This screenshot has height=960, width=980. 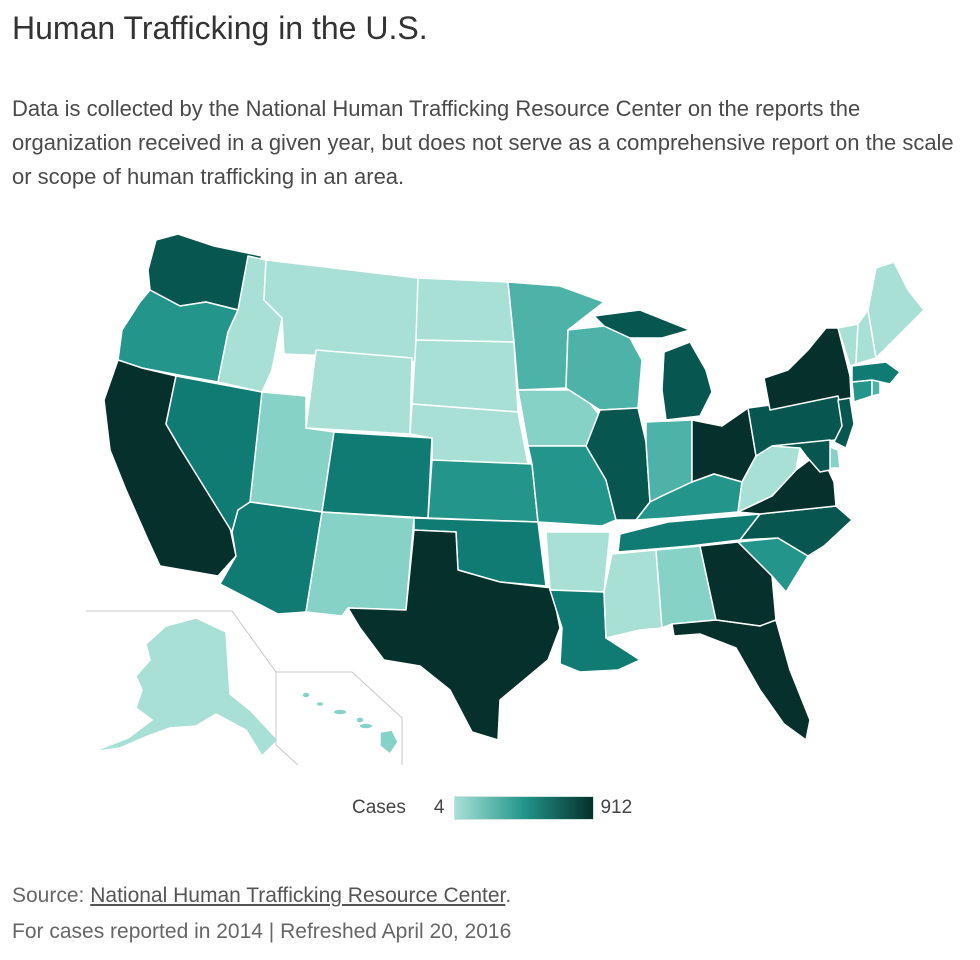 I want to click on state-maryland, so click(x=801, y=456).